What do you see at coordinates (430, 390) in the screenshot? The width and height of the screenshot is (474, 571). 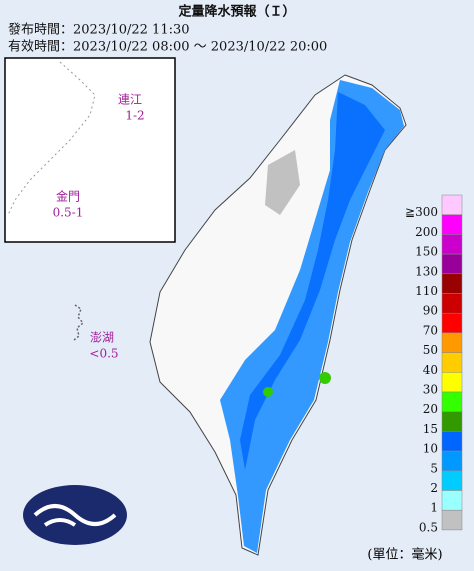 I see `legend-label: 30` at bounding box center [430, 390].